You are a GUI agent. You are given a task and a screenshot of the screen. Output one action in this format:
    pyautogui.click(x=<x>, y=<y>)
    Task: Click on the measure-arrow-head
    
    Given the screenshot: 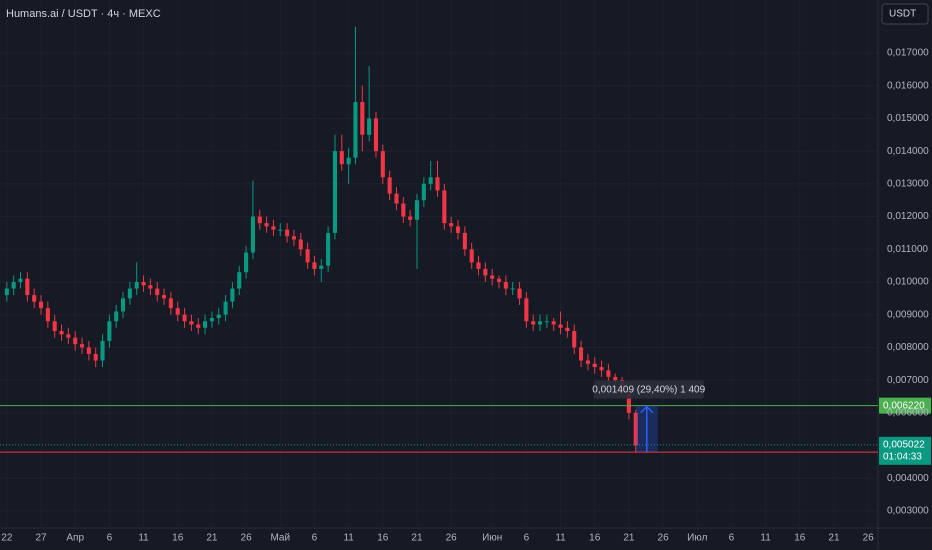 What is the action you would take?
    pyautogui.click(x=647, y=409)
    